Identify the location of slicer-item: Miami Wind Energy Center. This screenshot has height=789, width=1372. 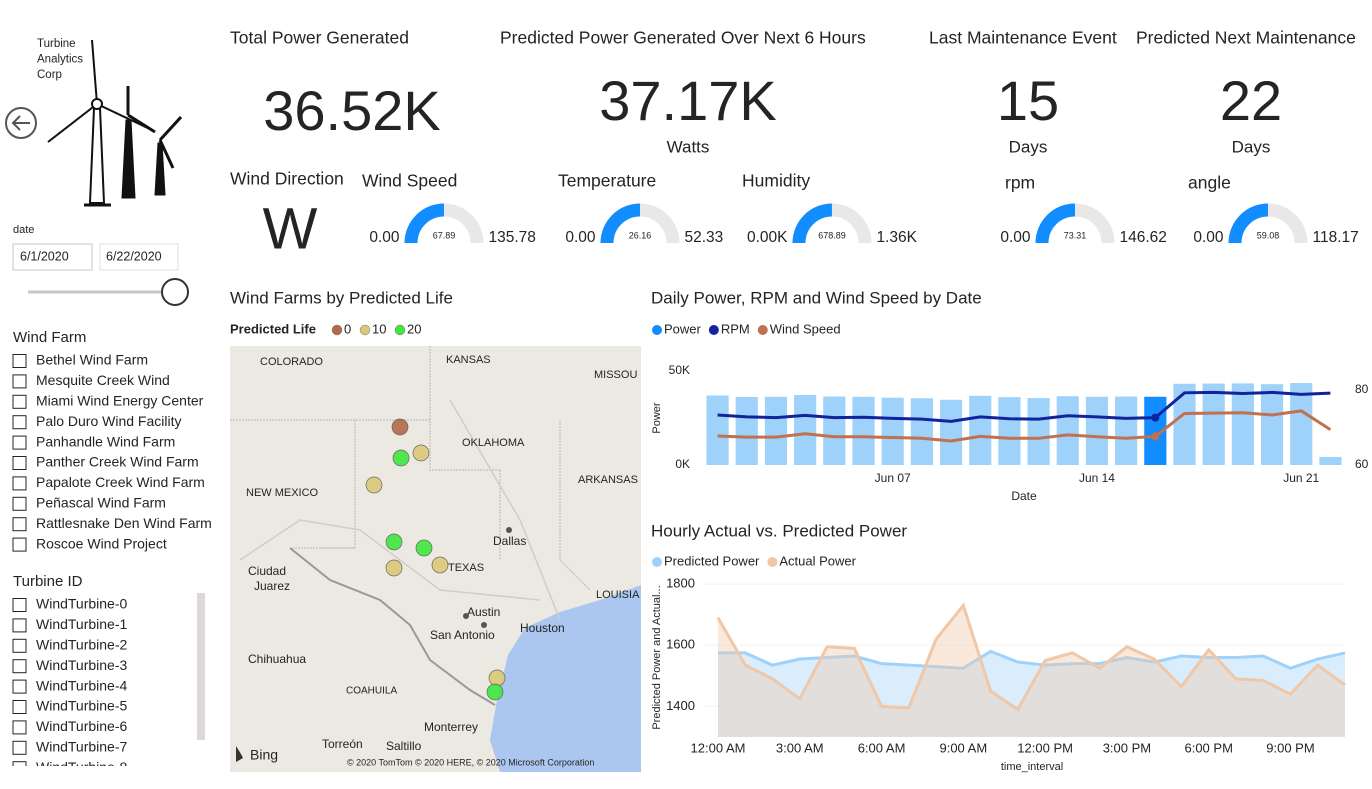
(120, 401).